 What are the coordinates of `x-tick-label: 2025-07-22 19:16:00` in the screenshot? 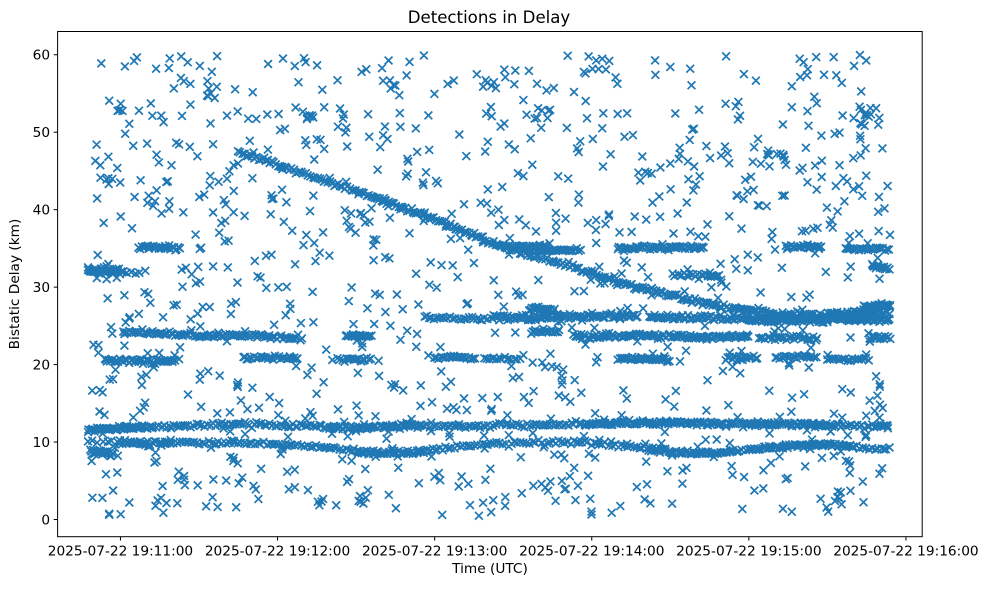 It's located at (905, 552).